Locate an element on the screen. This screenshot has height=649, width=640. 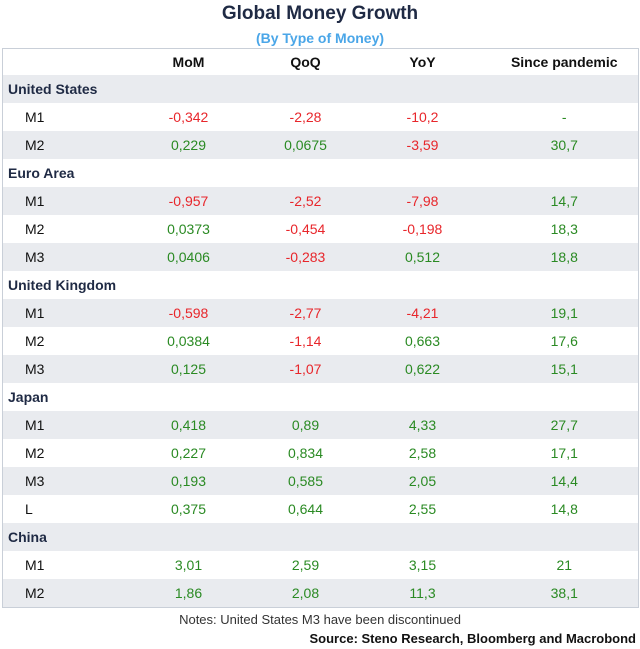
group-name: China is located at coordinates (320, 537).